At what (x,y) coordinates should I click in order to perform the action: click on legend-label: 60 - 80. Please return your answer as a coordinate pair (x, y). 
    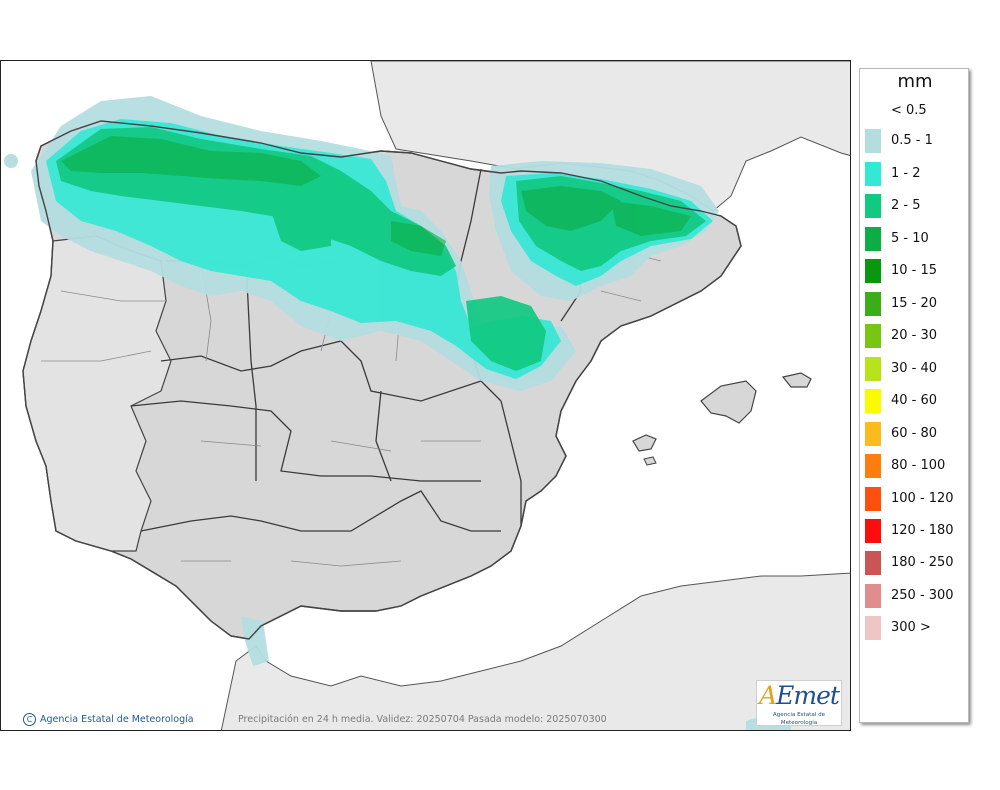
    Looking at the image, I should click on (914, 433).